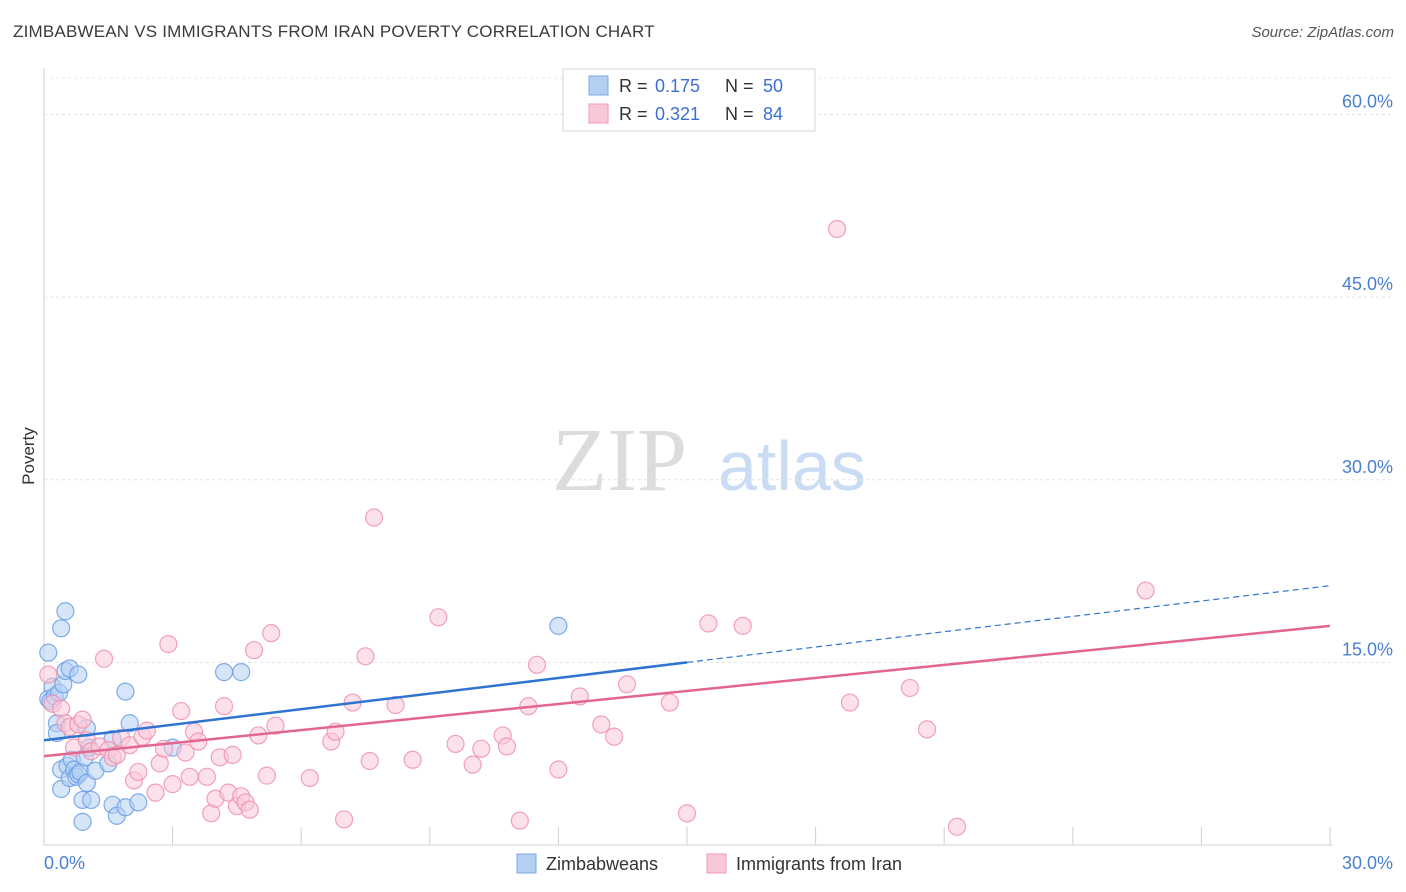 This screenshot has width=1406, height=892. Describe the element at coordinates (365, 701) in the screenshot. I see `zimbabwean-trend-line` at that location.